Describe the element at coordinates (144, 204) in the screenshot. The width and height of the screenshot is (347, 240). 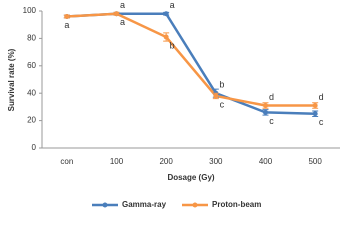
I see `legend-label: Gamma-ray` at that location.